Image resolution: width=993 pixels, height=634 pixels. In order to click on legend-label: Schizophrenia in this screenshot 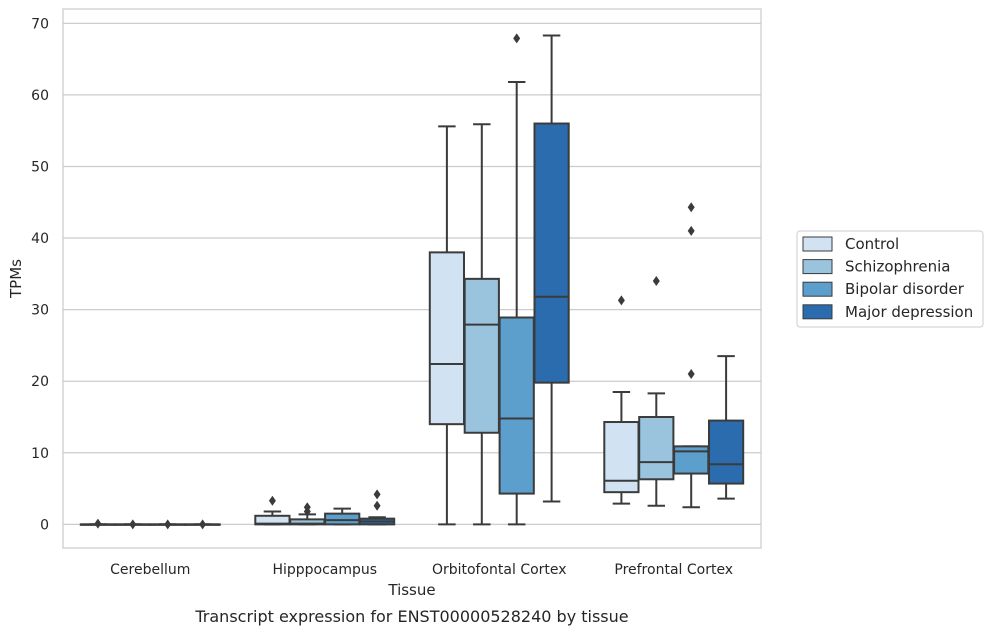, I will do `click(897, 267)`.